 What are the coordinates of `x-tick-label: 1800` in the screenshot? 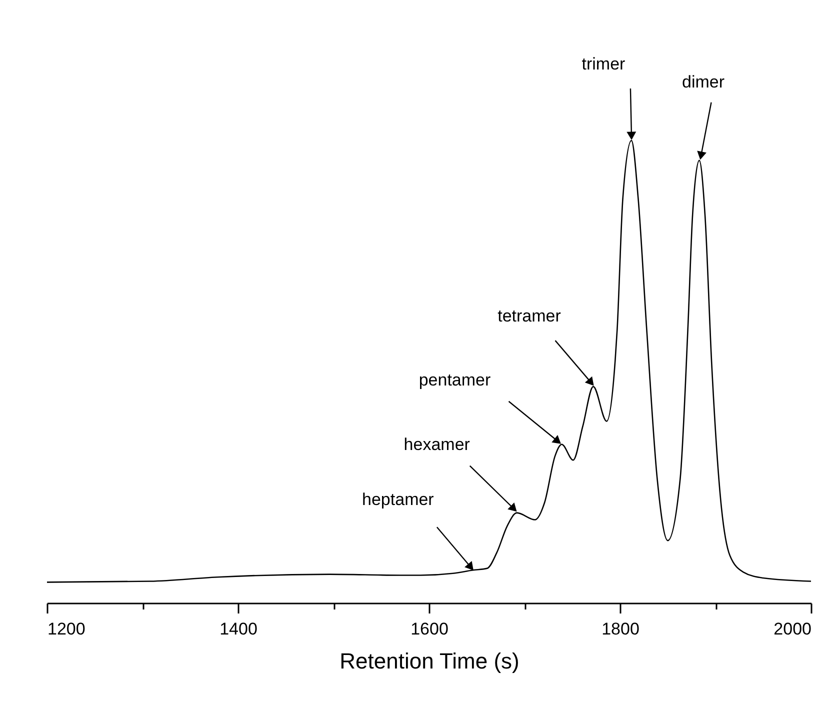 It's located at (621, 629).